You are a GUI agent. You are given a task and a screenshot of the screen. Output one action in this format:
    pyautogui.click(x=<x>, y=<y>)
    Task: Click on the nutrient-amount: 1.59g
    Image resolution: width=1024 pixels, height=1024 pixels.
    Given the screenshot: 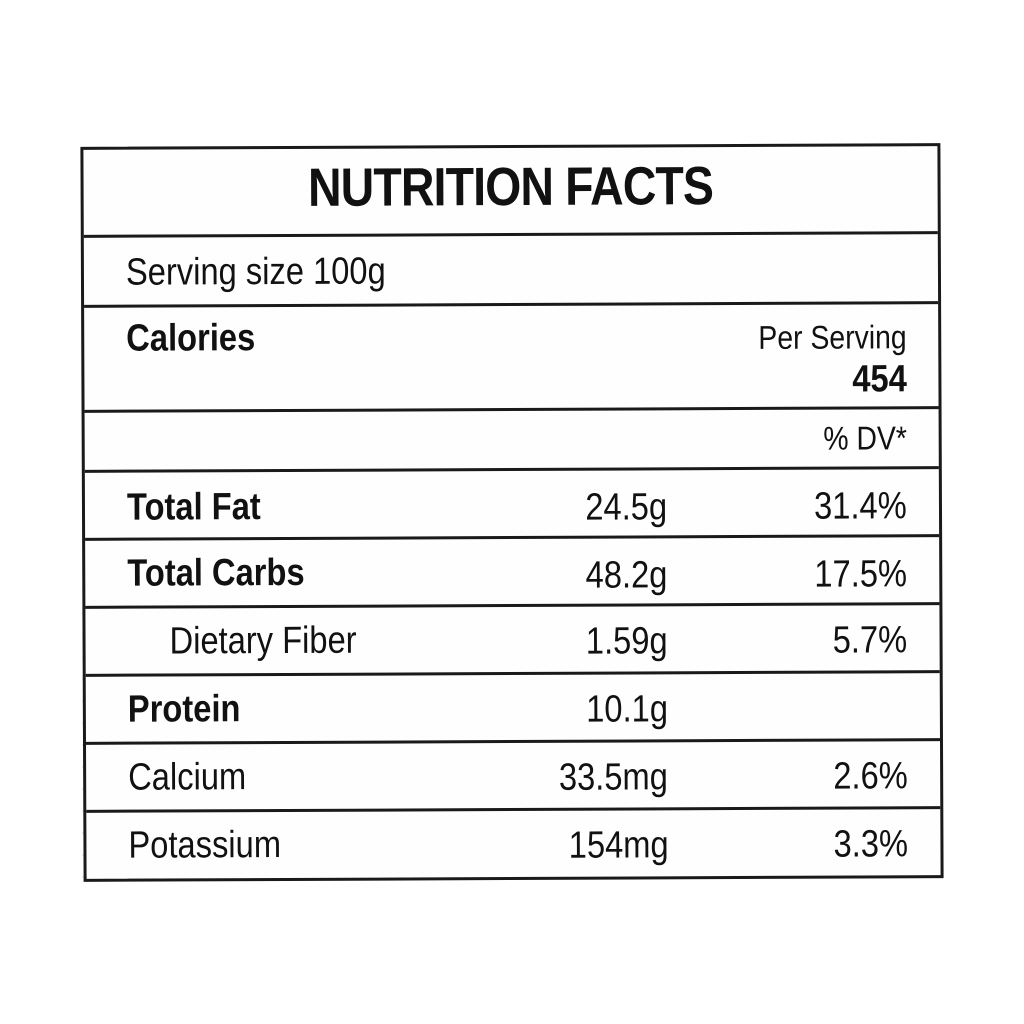 What is the action you would take?
    pyautogui.click(x=626, y=641)
    